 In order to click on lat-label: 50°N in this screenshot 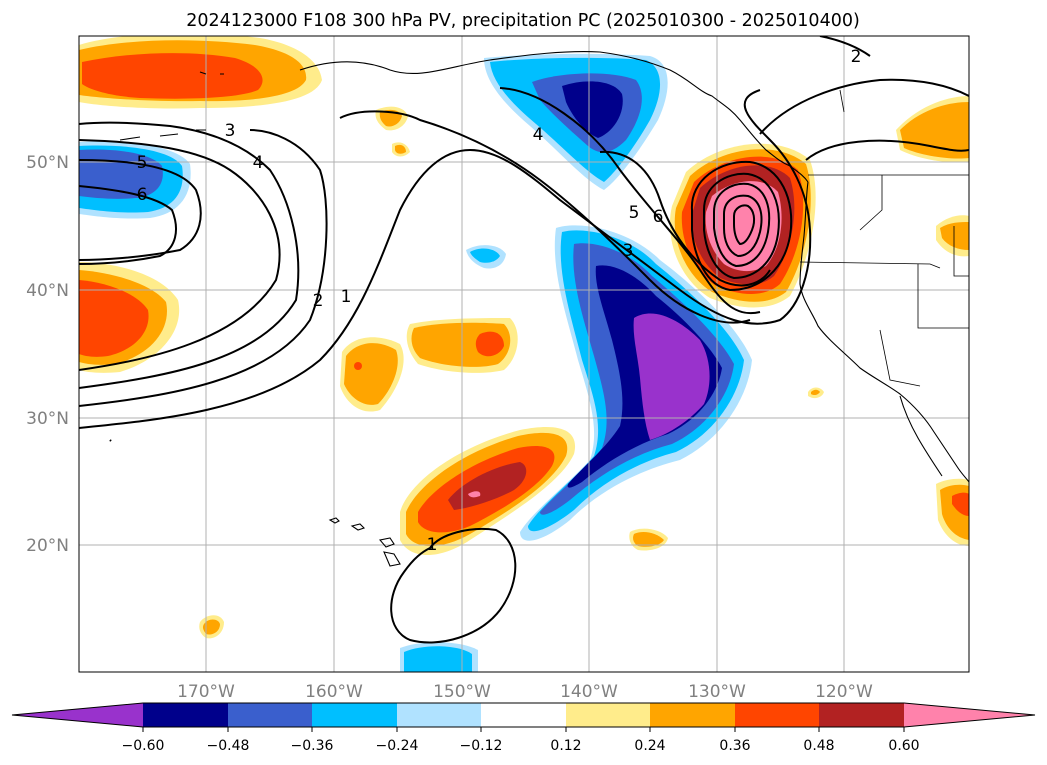, I will do `click(47, 163)`.